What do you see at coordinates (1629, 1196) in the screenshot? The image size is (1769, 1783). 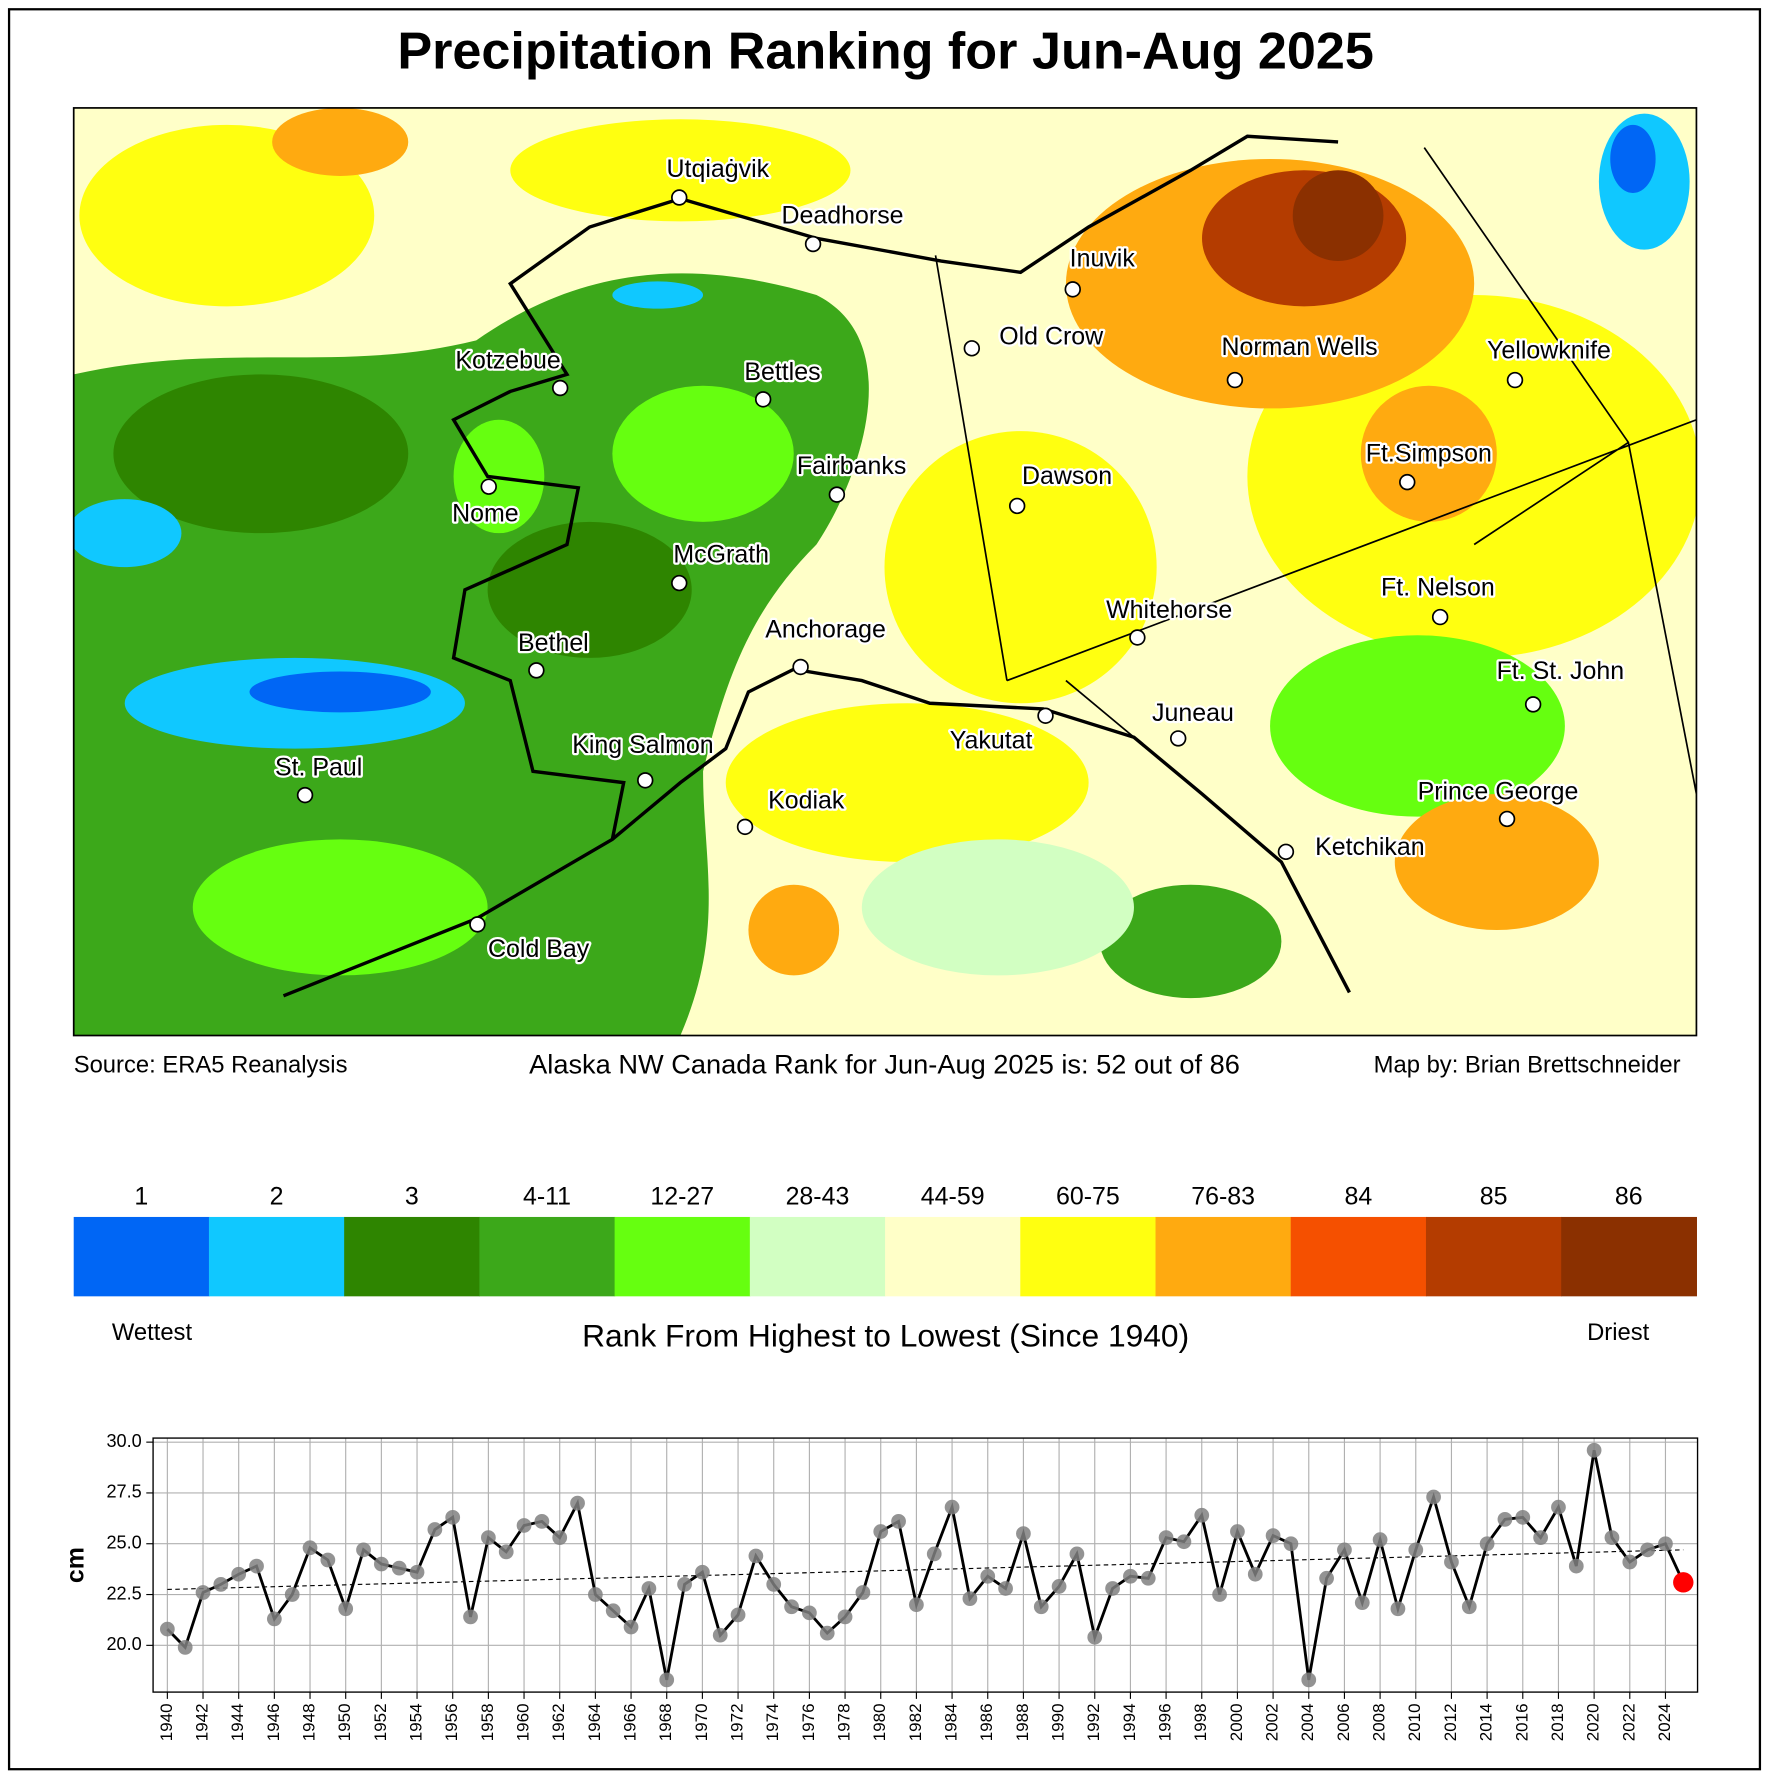 I see `legend-label: 86` at bounding box center [1629, 1196].